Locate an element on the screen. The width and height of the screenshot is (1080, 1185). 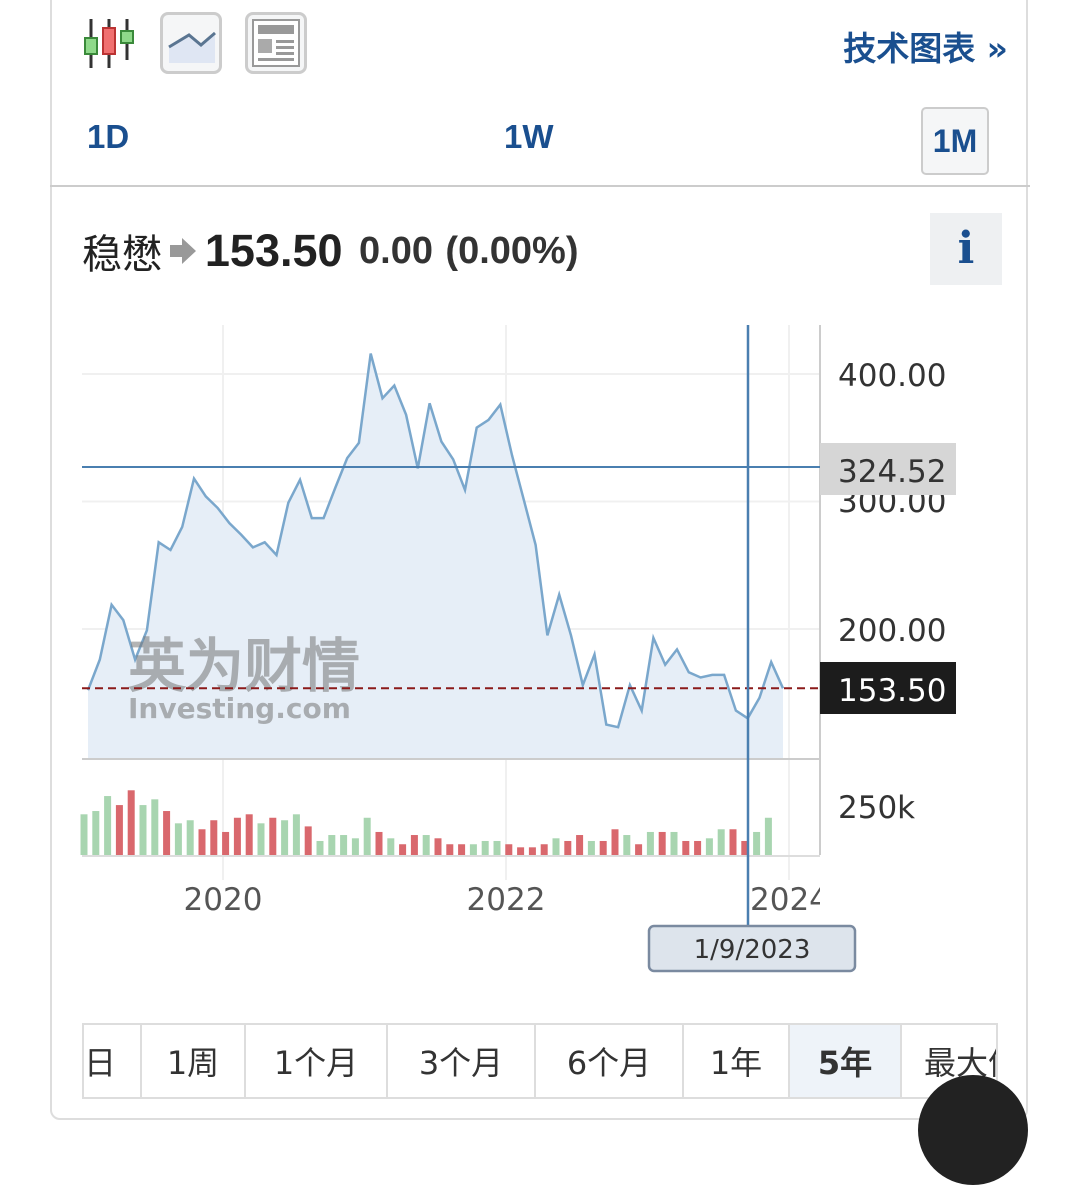
y-tick-label: 400.00 is located at coordinates (892, 376).